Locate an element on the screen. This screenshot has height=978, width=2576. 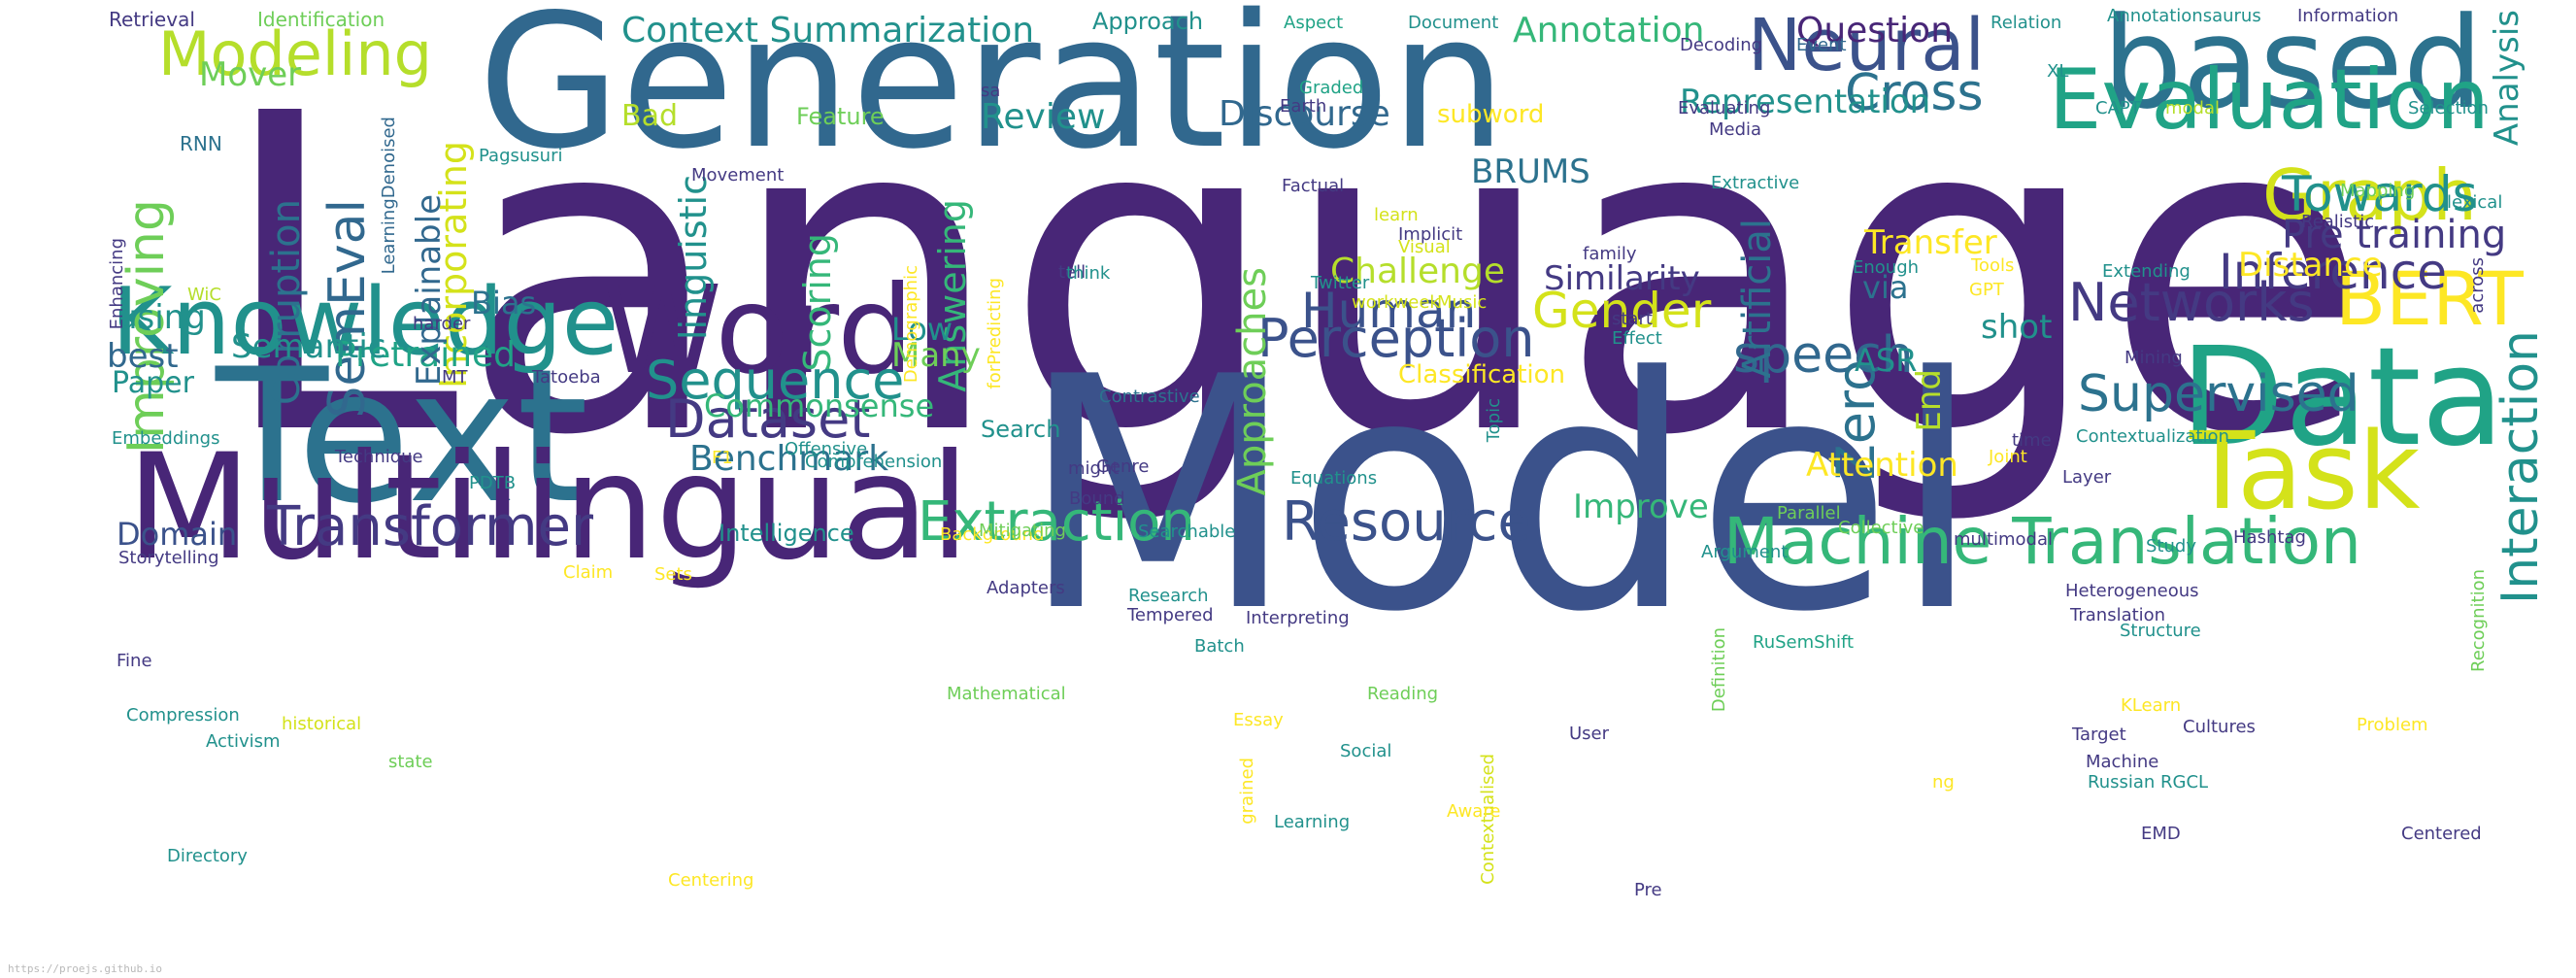
word-pagsusuri: Pagsusuri is located at coordinates (521, 156).